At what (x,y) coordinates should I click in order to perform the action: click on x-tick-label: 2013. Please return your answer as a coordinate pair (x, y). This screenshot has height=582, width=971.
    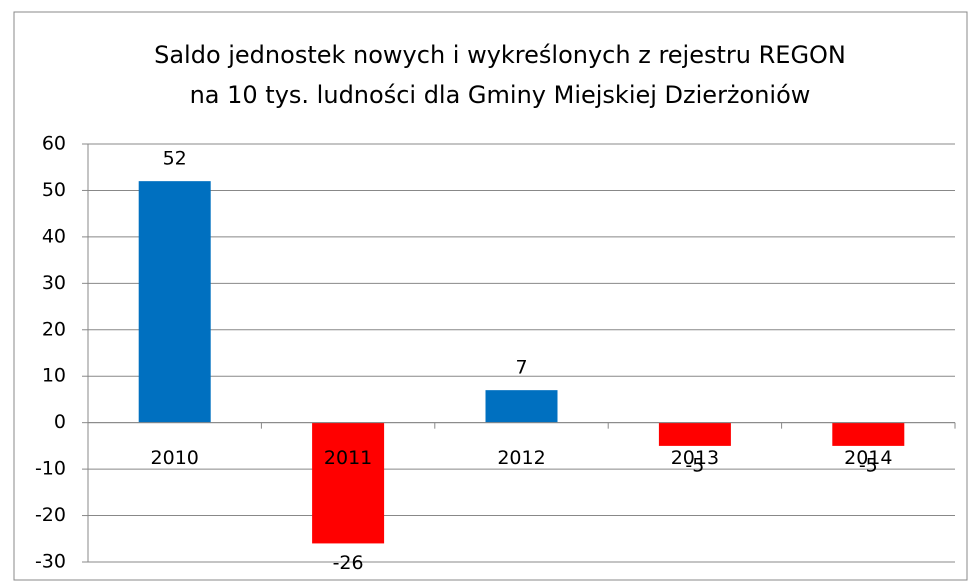
    Looking at the image, I should click on (695, 458).